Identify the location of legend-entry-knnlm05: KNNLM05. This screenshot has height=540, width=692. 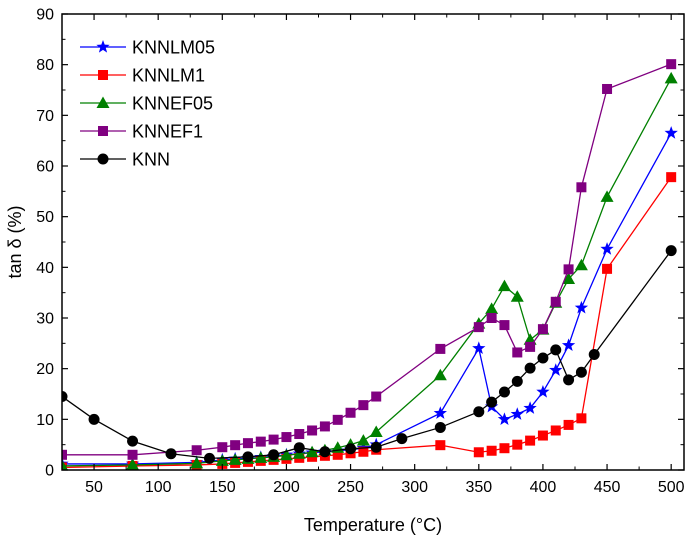
(147, 48).